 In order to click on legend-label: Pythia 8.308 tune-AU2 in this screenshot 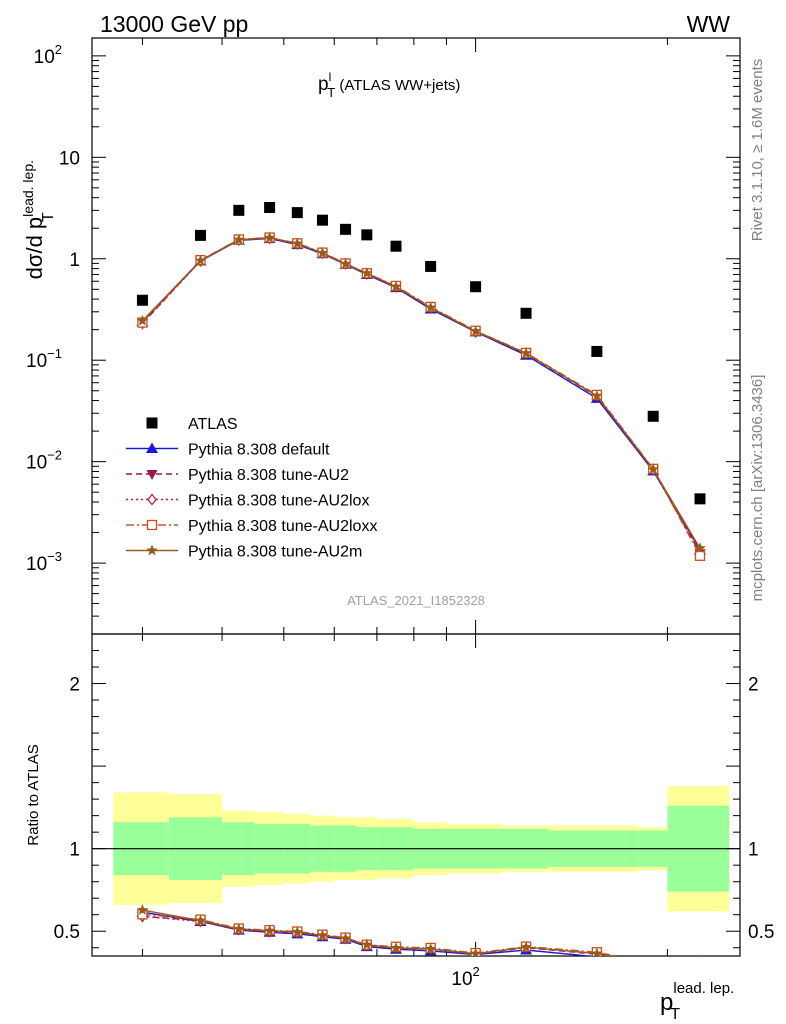, I will do `click(268, 475)`.